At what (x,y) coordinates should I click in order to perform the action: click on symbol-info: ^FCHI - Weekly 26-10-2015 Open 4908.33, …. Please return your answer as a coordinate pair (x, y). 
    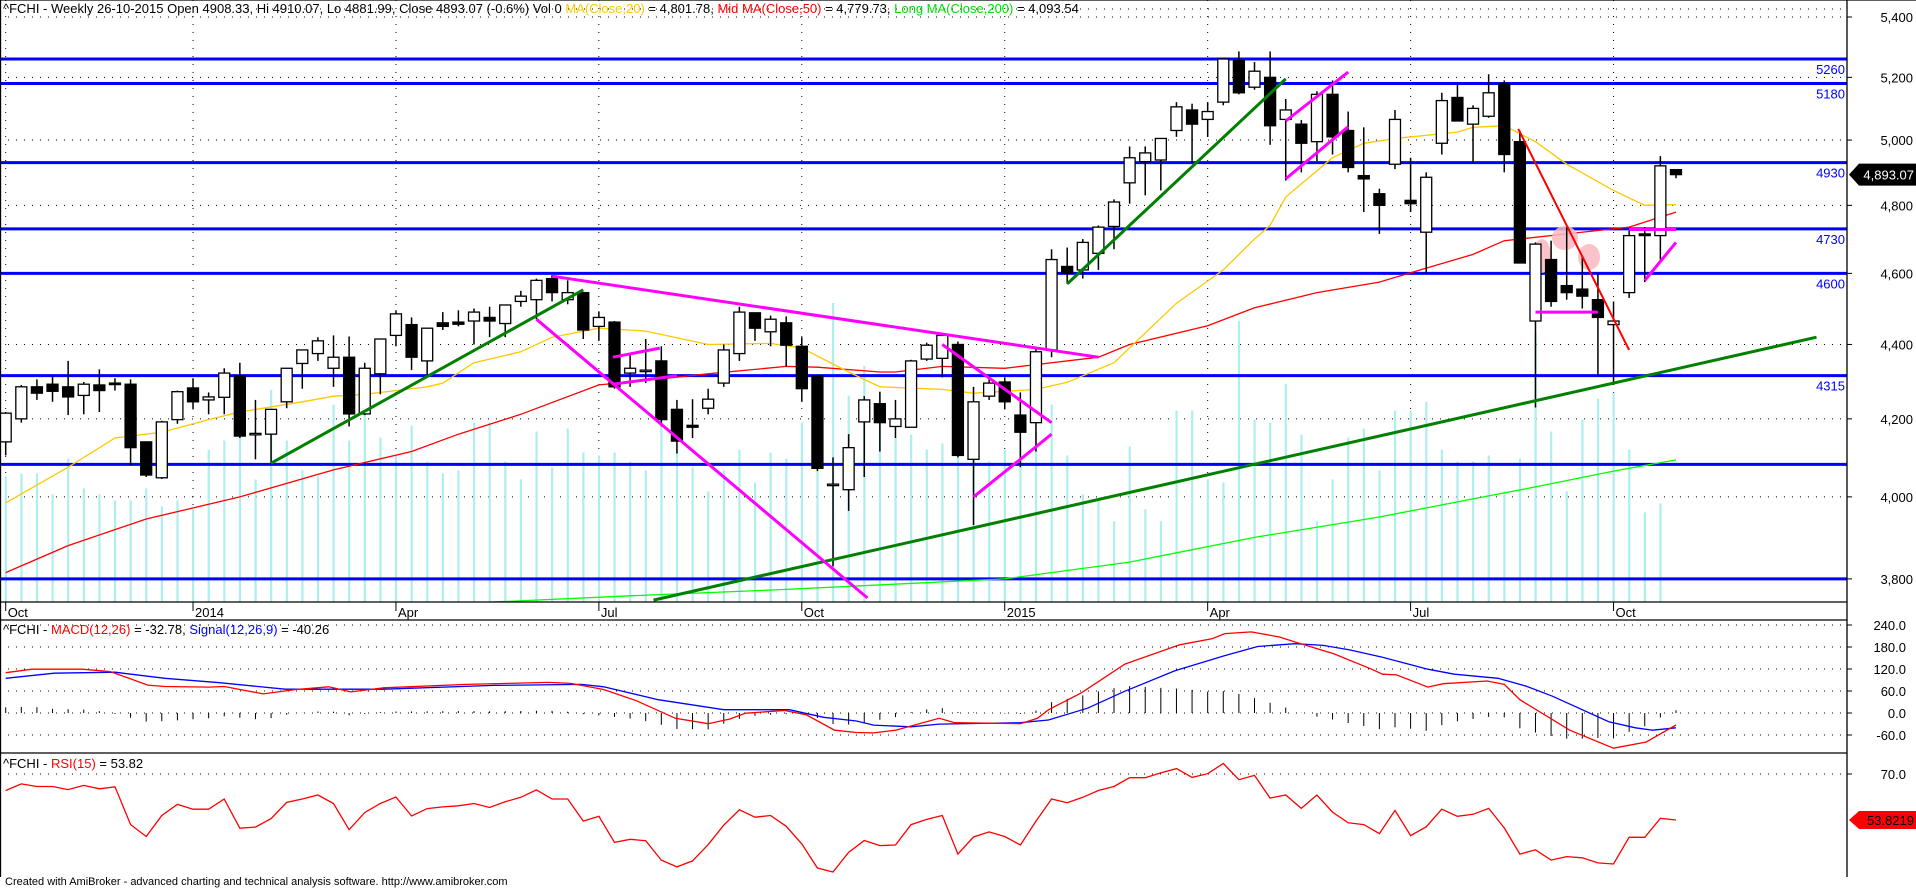
    Looking at the image, I should click on (284, 8).